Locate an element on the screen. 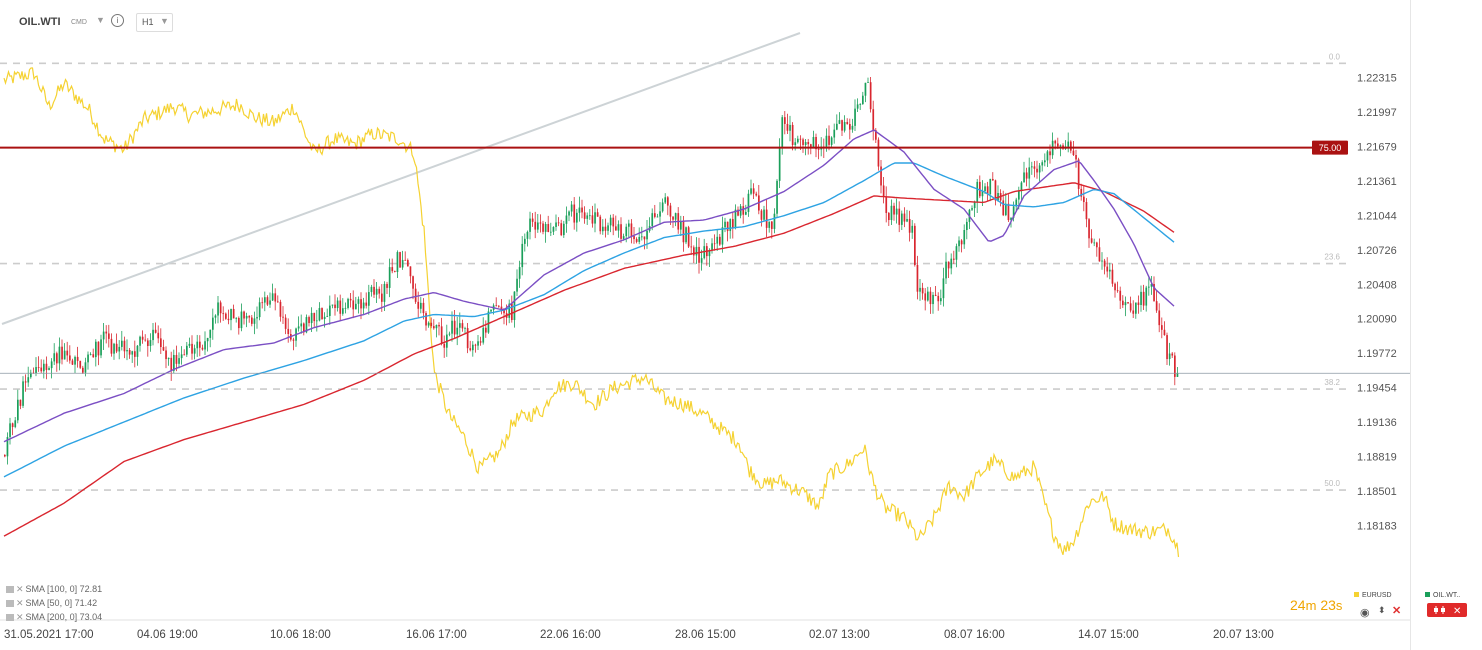 This screenshot has width=1482, height=650. timeframe-selector: H1 ▼ is located at coordinates (154, 22).